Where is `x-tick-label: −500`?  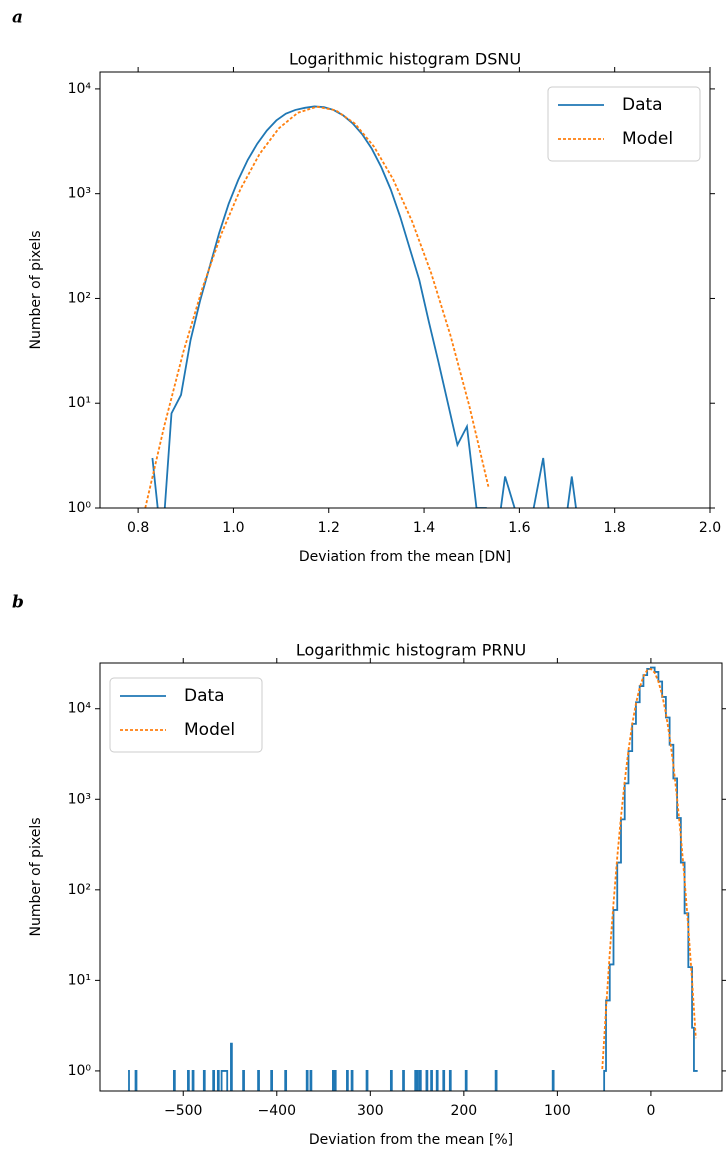
x-tick-label: −500 is located at coordinates (183, 1111).